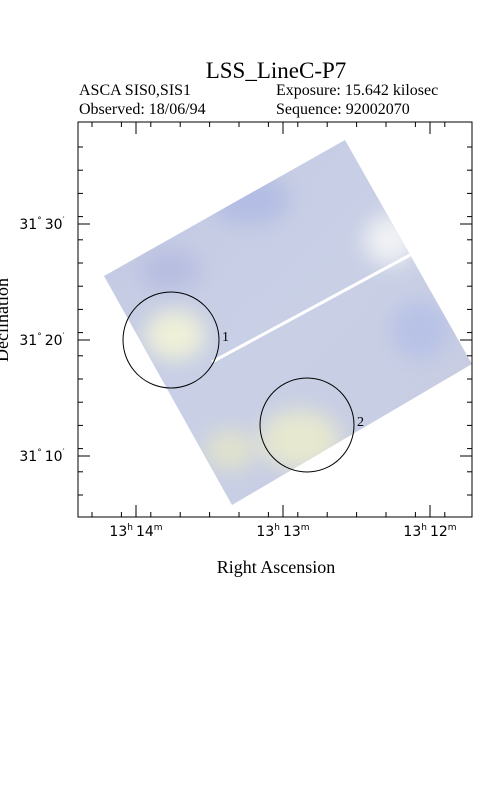  I want to click on y-tick-label: 31° 30′, so click(41, 224).